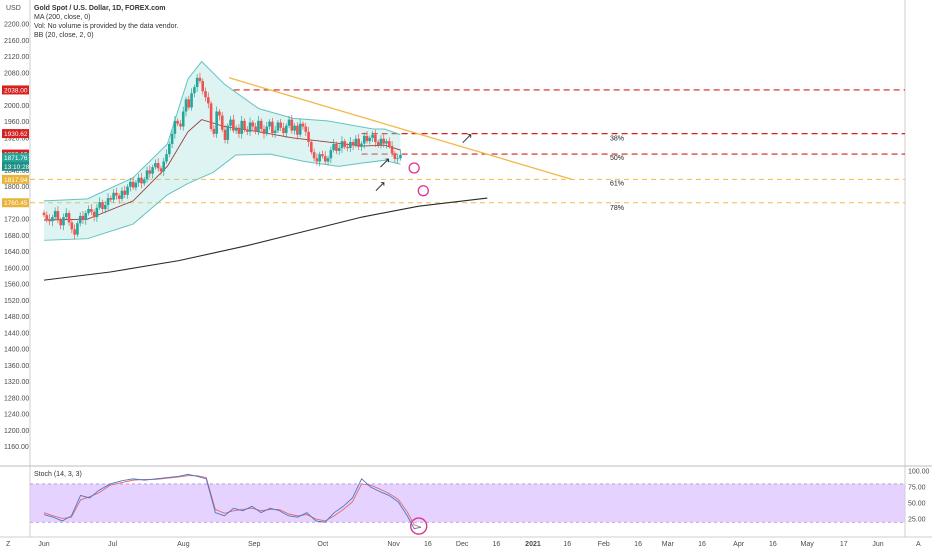 This screenshot has width=932, height=550. What do you see at coordinates (739, 544) in the screenshot?
I see `time-tick-label: Apr` at bounding box center [739, 544].